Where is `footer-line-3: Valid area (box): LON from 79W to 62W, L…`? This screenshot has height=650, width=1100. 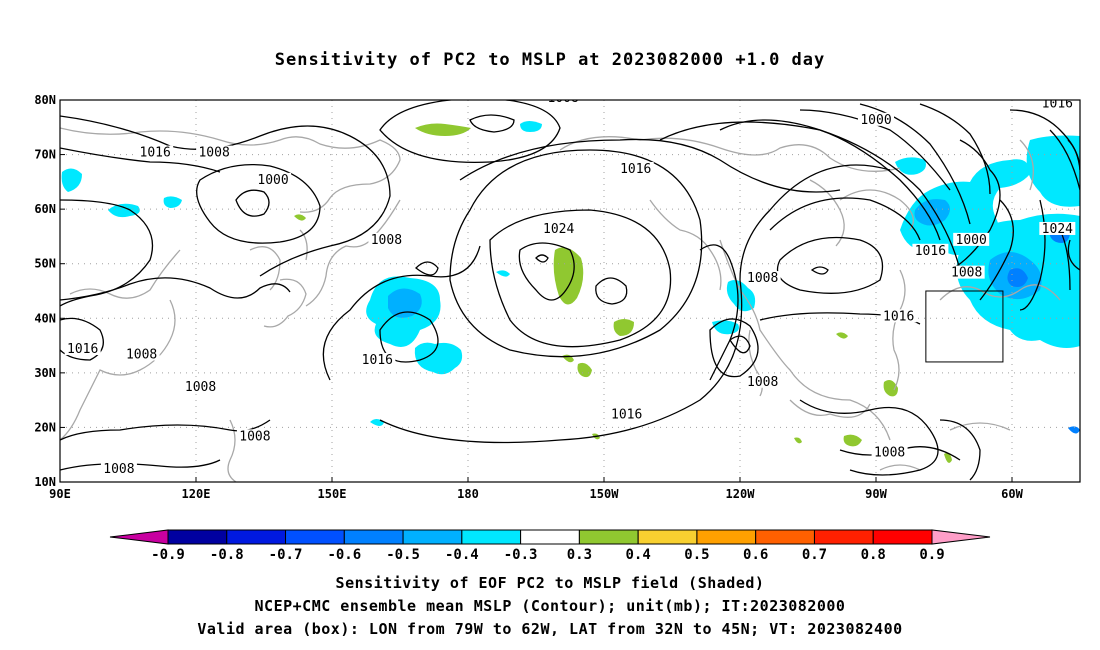 footer-line-3: Valid area (box): LON from 79W to 62W, L… is located at coordinates (550, 629).